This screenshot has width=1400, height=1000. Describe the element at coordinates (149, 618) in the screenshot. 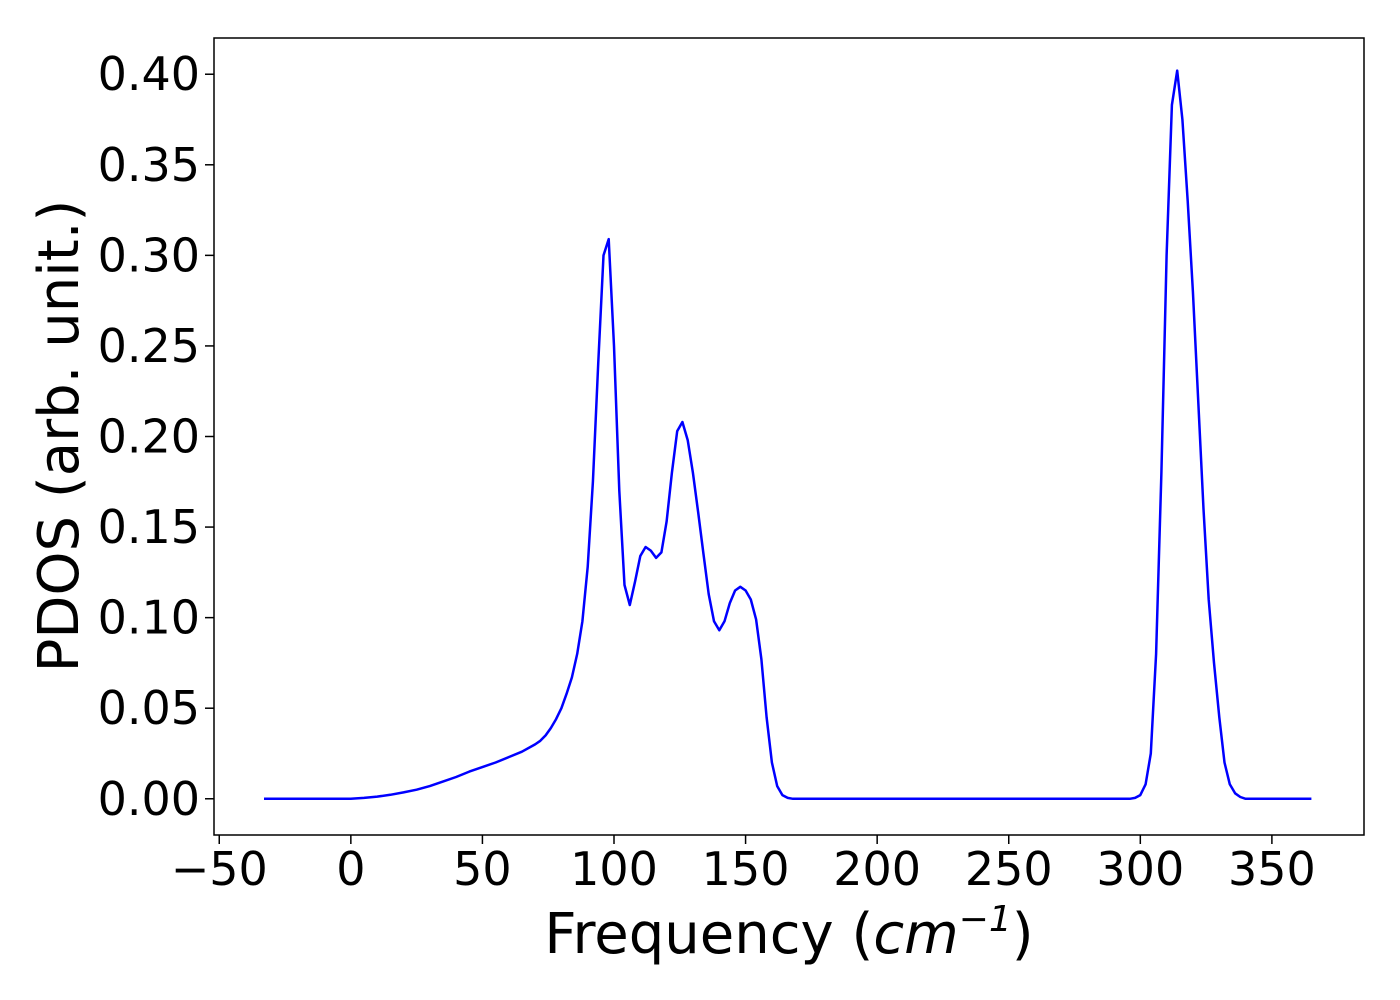

I see `y-tick-label: 0.10` at that location.